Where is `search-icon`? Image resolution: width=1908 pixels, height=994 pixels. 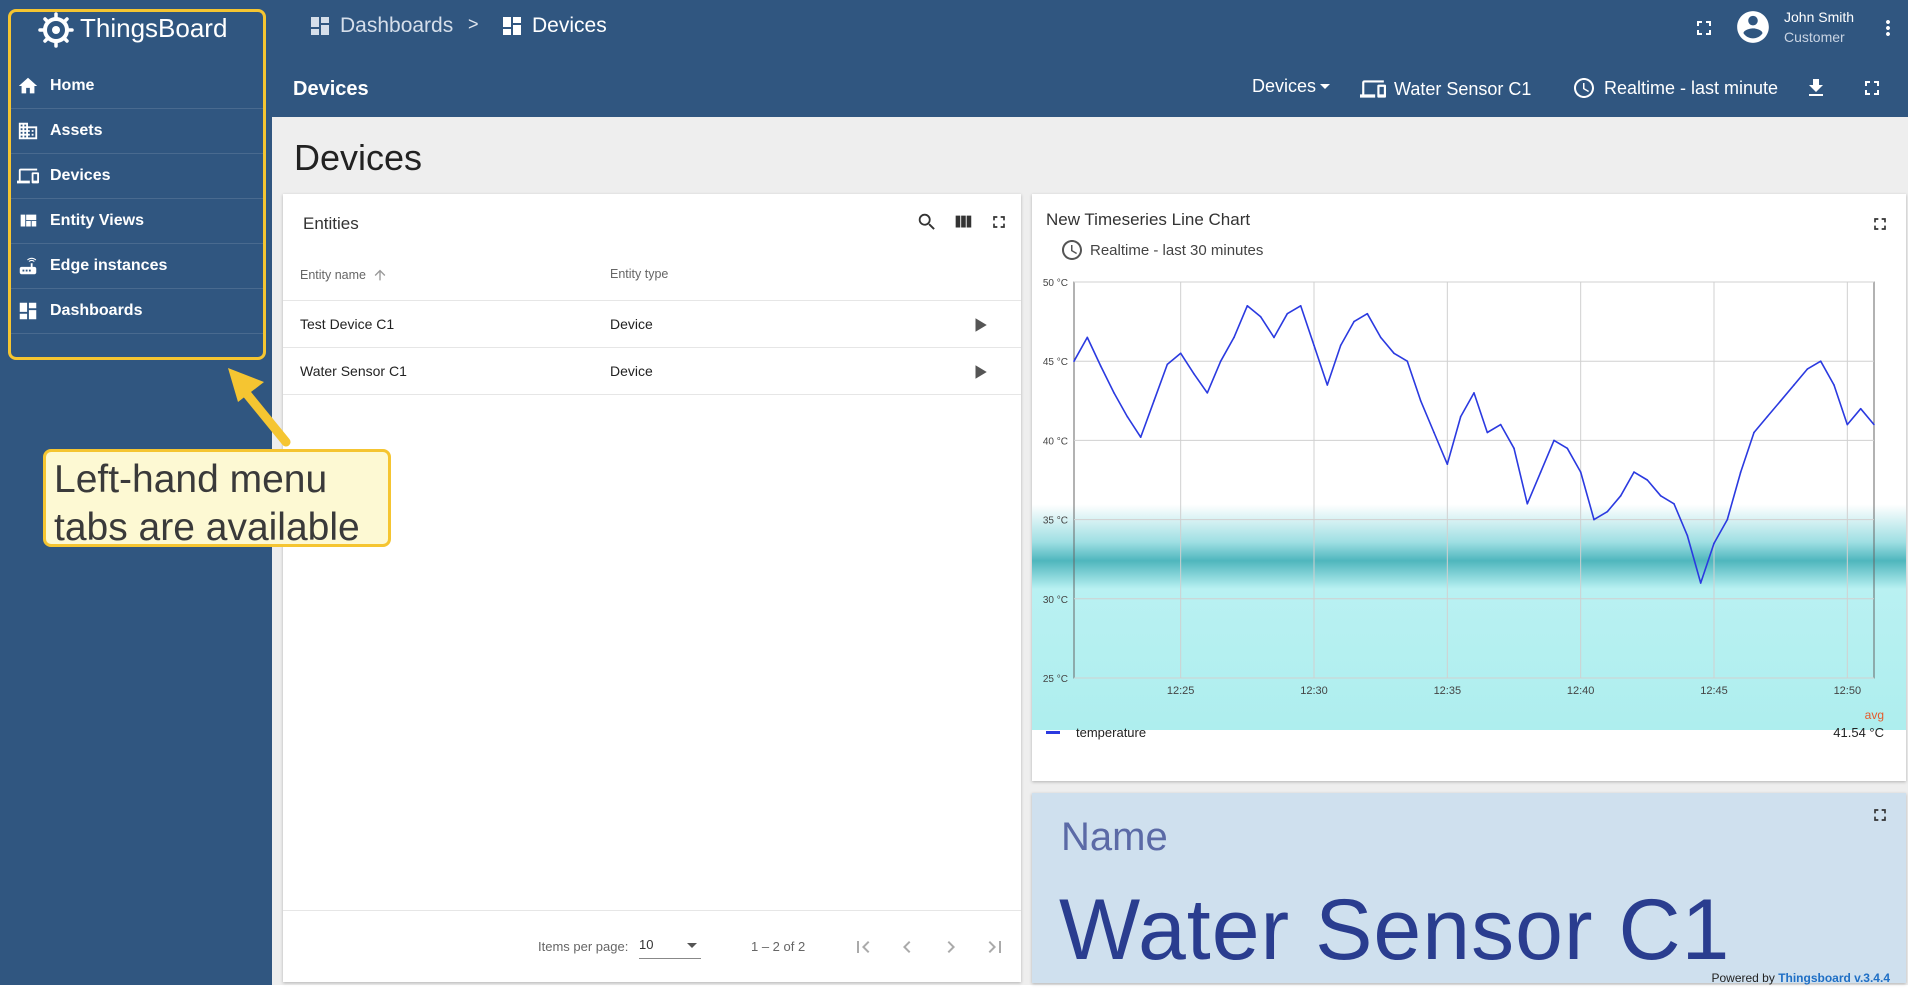 search-icon is located at coordinates (926, 221).